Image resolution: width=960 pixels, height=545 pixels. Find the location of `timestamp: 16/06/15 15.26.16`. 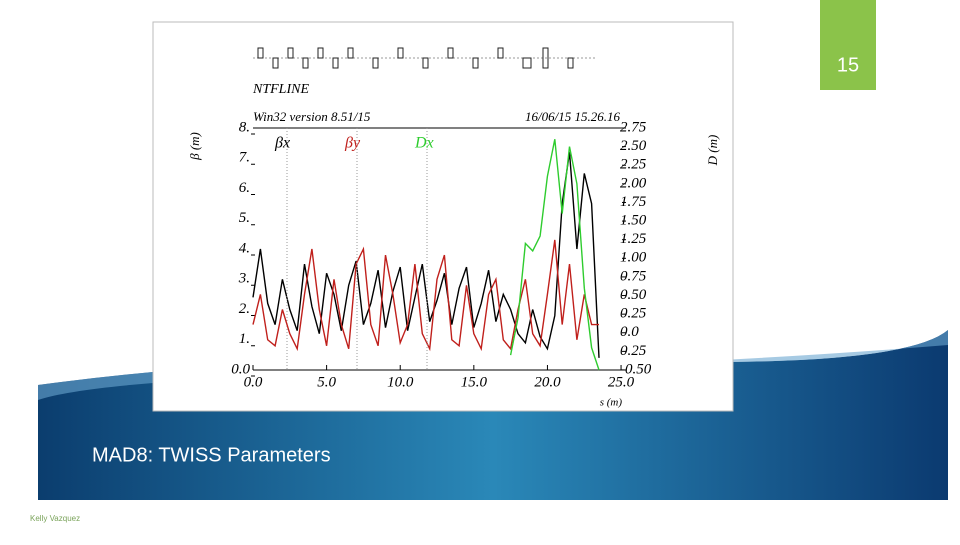

timestamp: 16/06/15 15.26.16 is located at coordinates (572, 116).